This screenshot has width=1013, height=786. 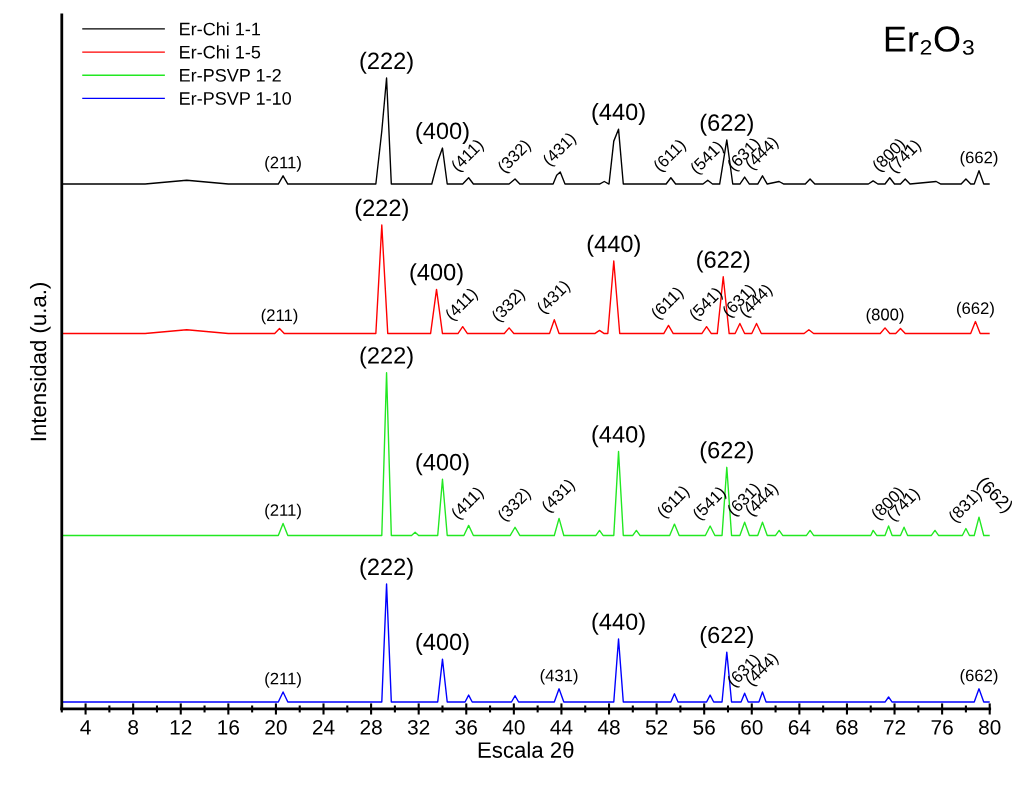 What do you see at coordinates (942, 727) in the screenshot?
I see `x-tick-label: 76` at bounding box center [942, 727].